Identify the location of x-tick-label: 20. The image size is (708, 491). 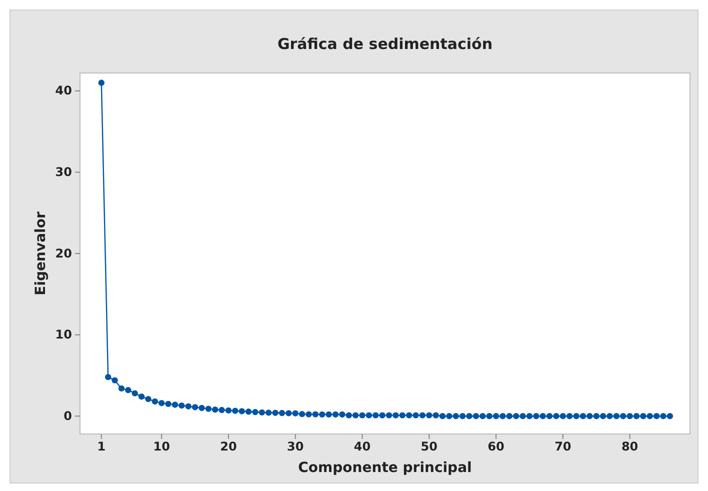
(228, 447).